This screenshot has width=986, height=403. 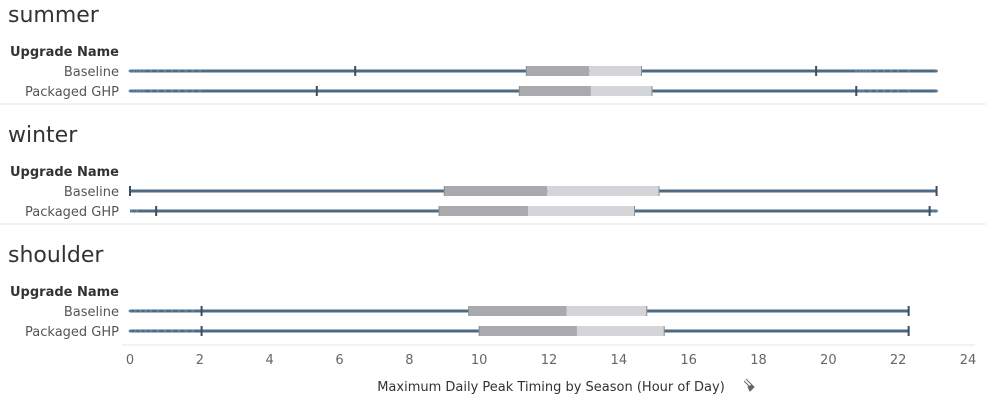 I want to click on x-tick-label: 14, so click(x=619, y=360).